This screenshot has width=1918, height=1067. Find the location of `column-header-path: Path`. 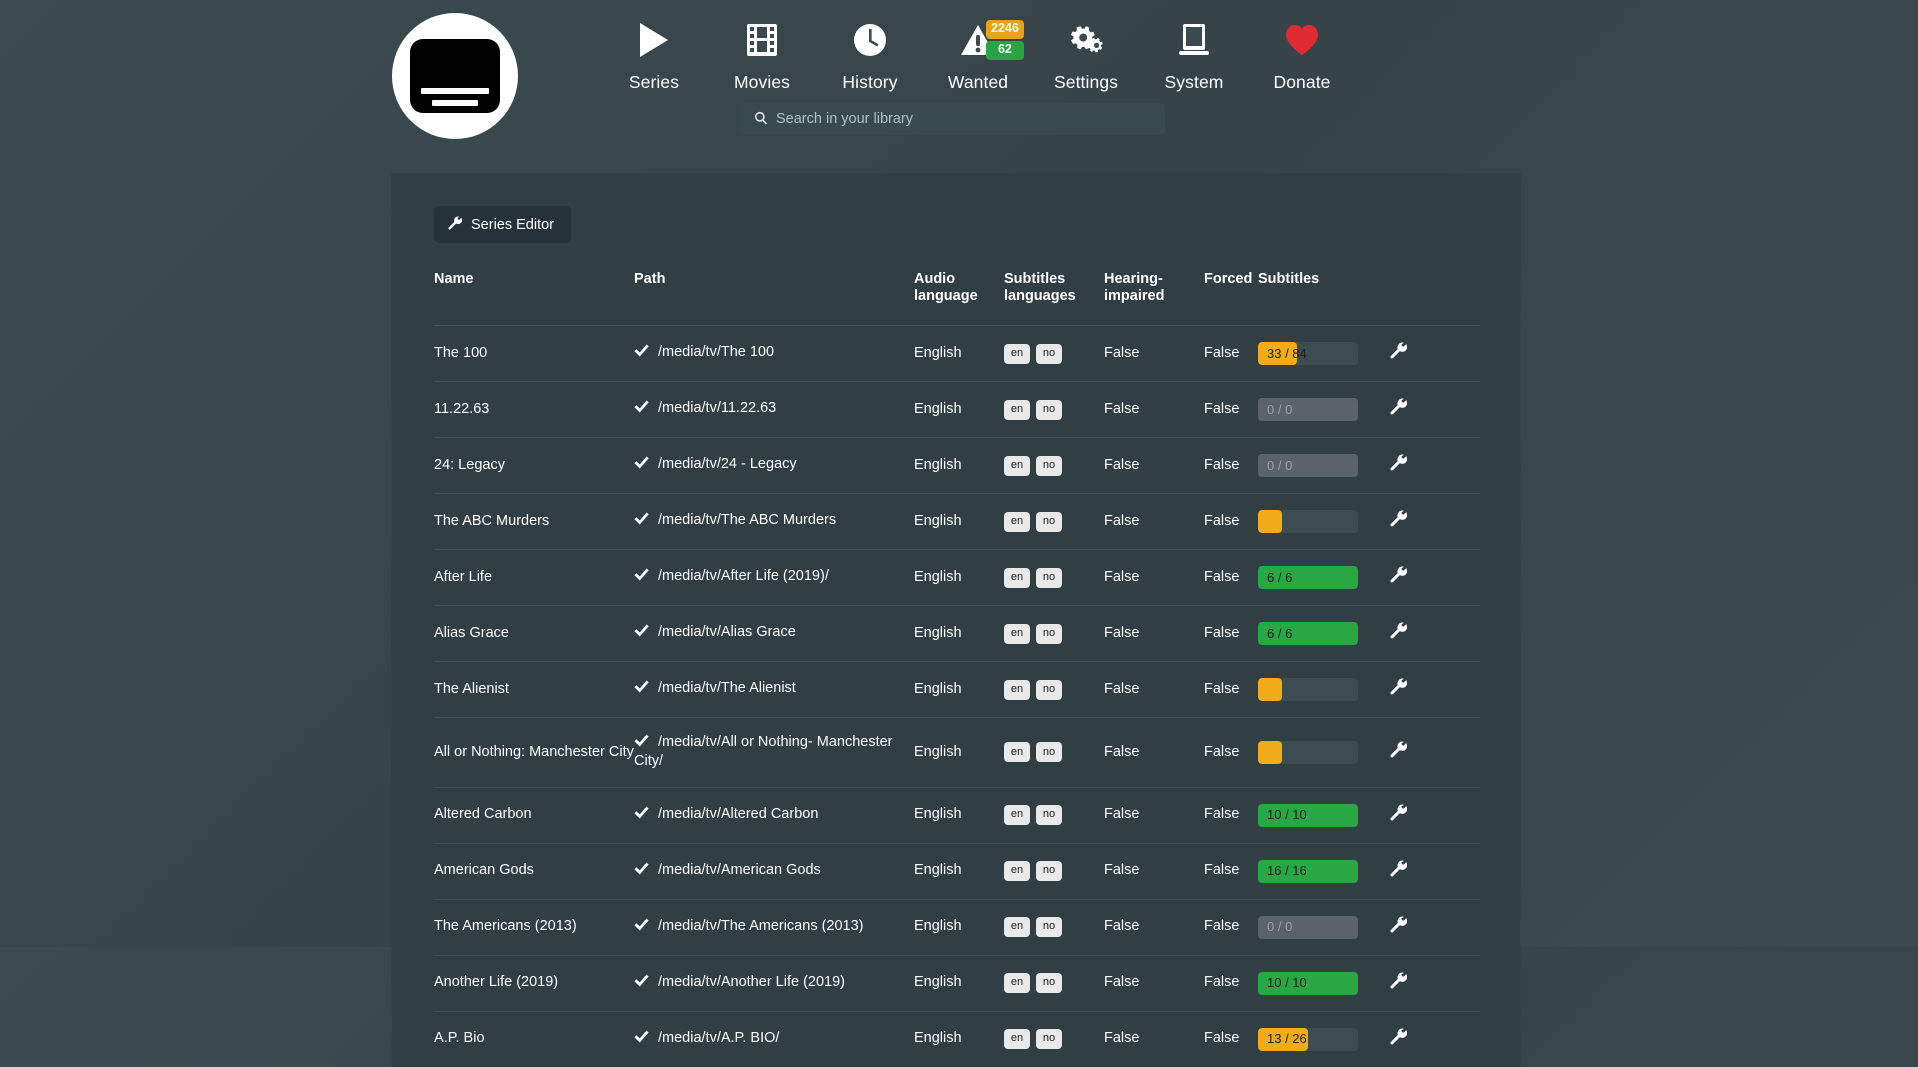

column-header-path: Path is located at coordinates (650, 279).